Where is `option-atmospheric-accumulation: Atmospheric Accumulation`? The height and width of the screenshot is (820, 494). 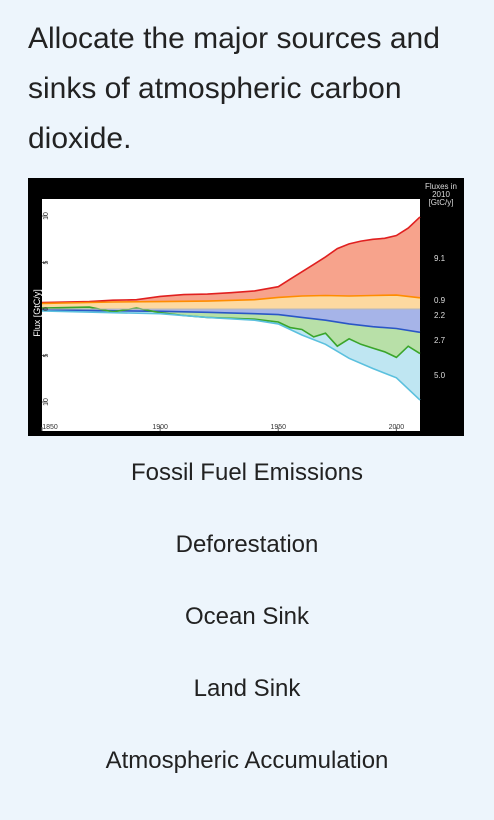 option-atmospheric-accumulation: Atmospheric Accumulation is located at coordinates (247, 760).